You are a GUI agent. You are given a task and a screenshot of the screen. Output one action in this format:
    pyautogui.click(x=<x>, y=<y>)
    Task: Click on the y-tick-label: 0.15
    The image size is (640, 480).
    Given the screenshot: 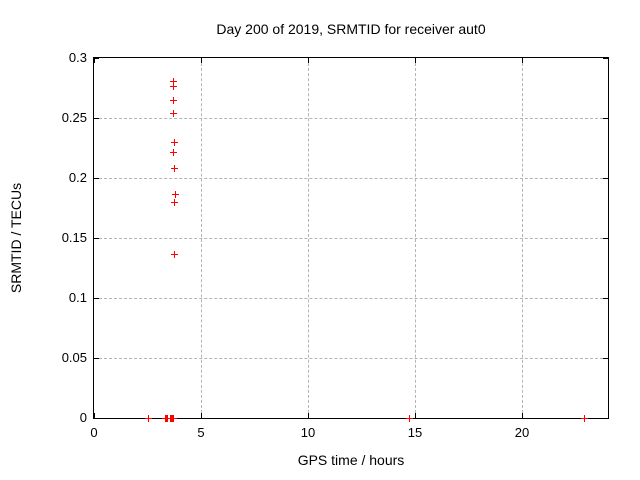 What is the action you would take?
    pyautogui.click(x=74, y=237)
    